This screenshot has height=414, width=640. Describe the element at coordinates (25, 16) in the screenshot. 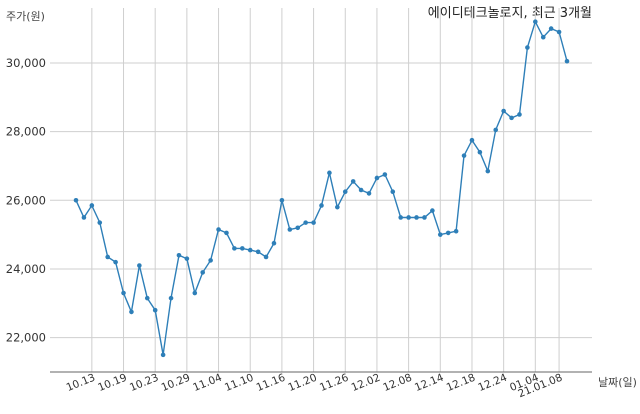

I see `y-axis-label: 주가(원)` at that location.